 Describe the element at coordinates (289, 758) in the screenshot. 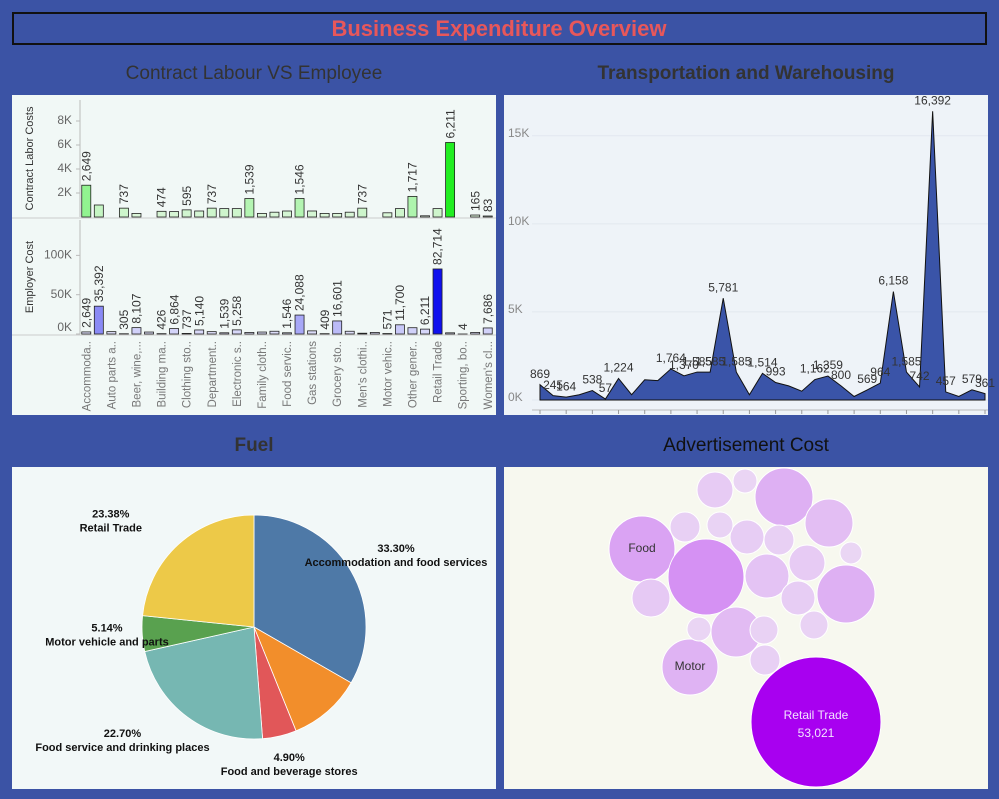

I see `data-label: 4.90%` at that location.